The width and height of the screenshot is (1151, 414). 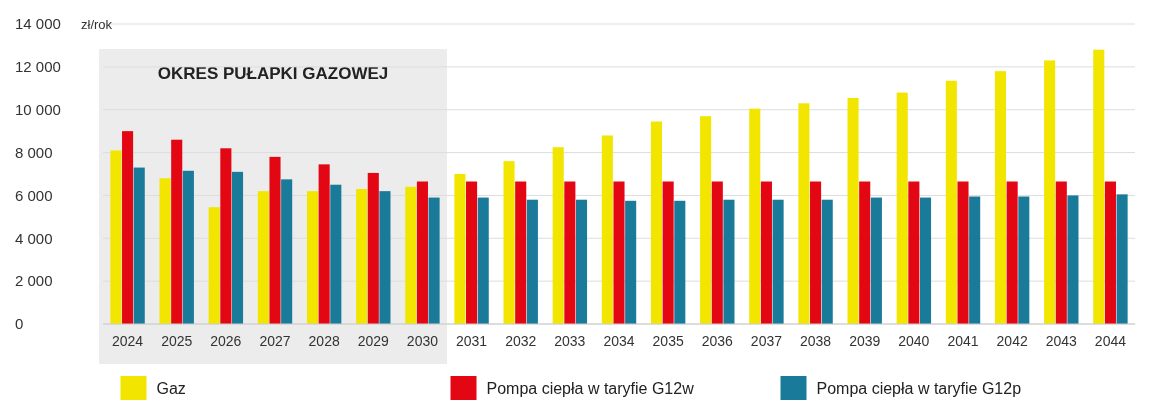 I want to click on x-tick-label: 2026, so click(x=226, y=341).